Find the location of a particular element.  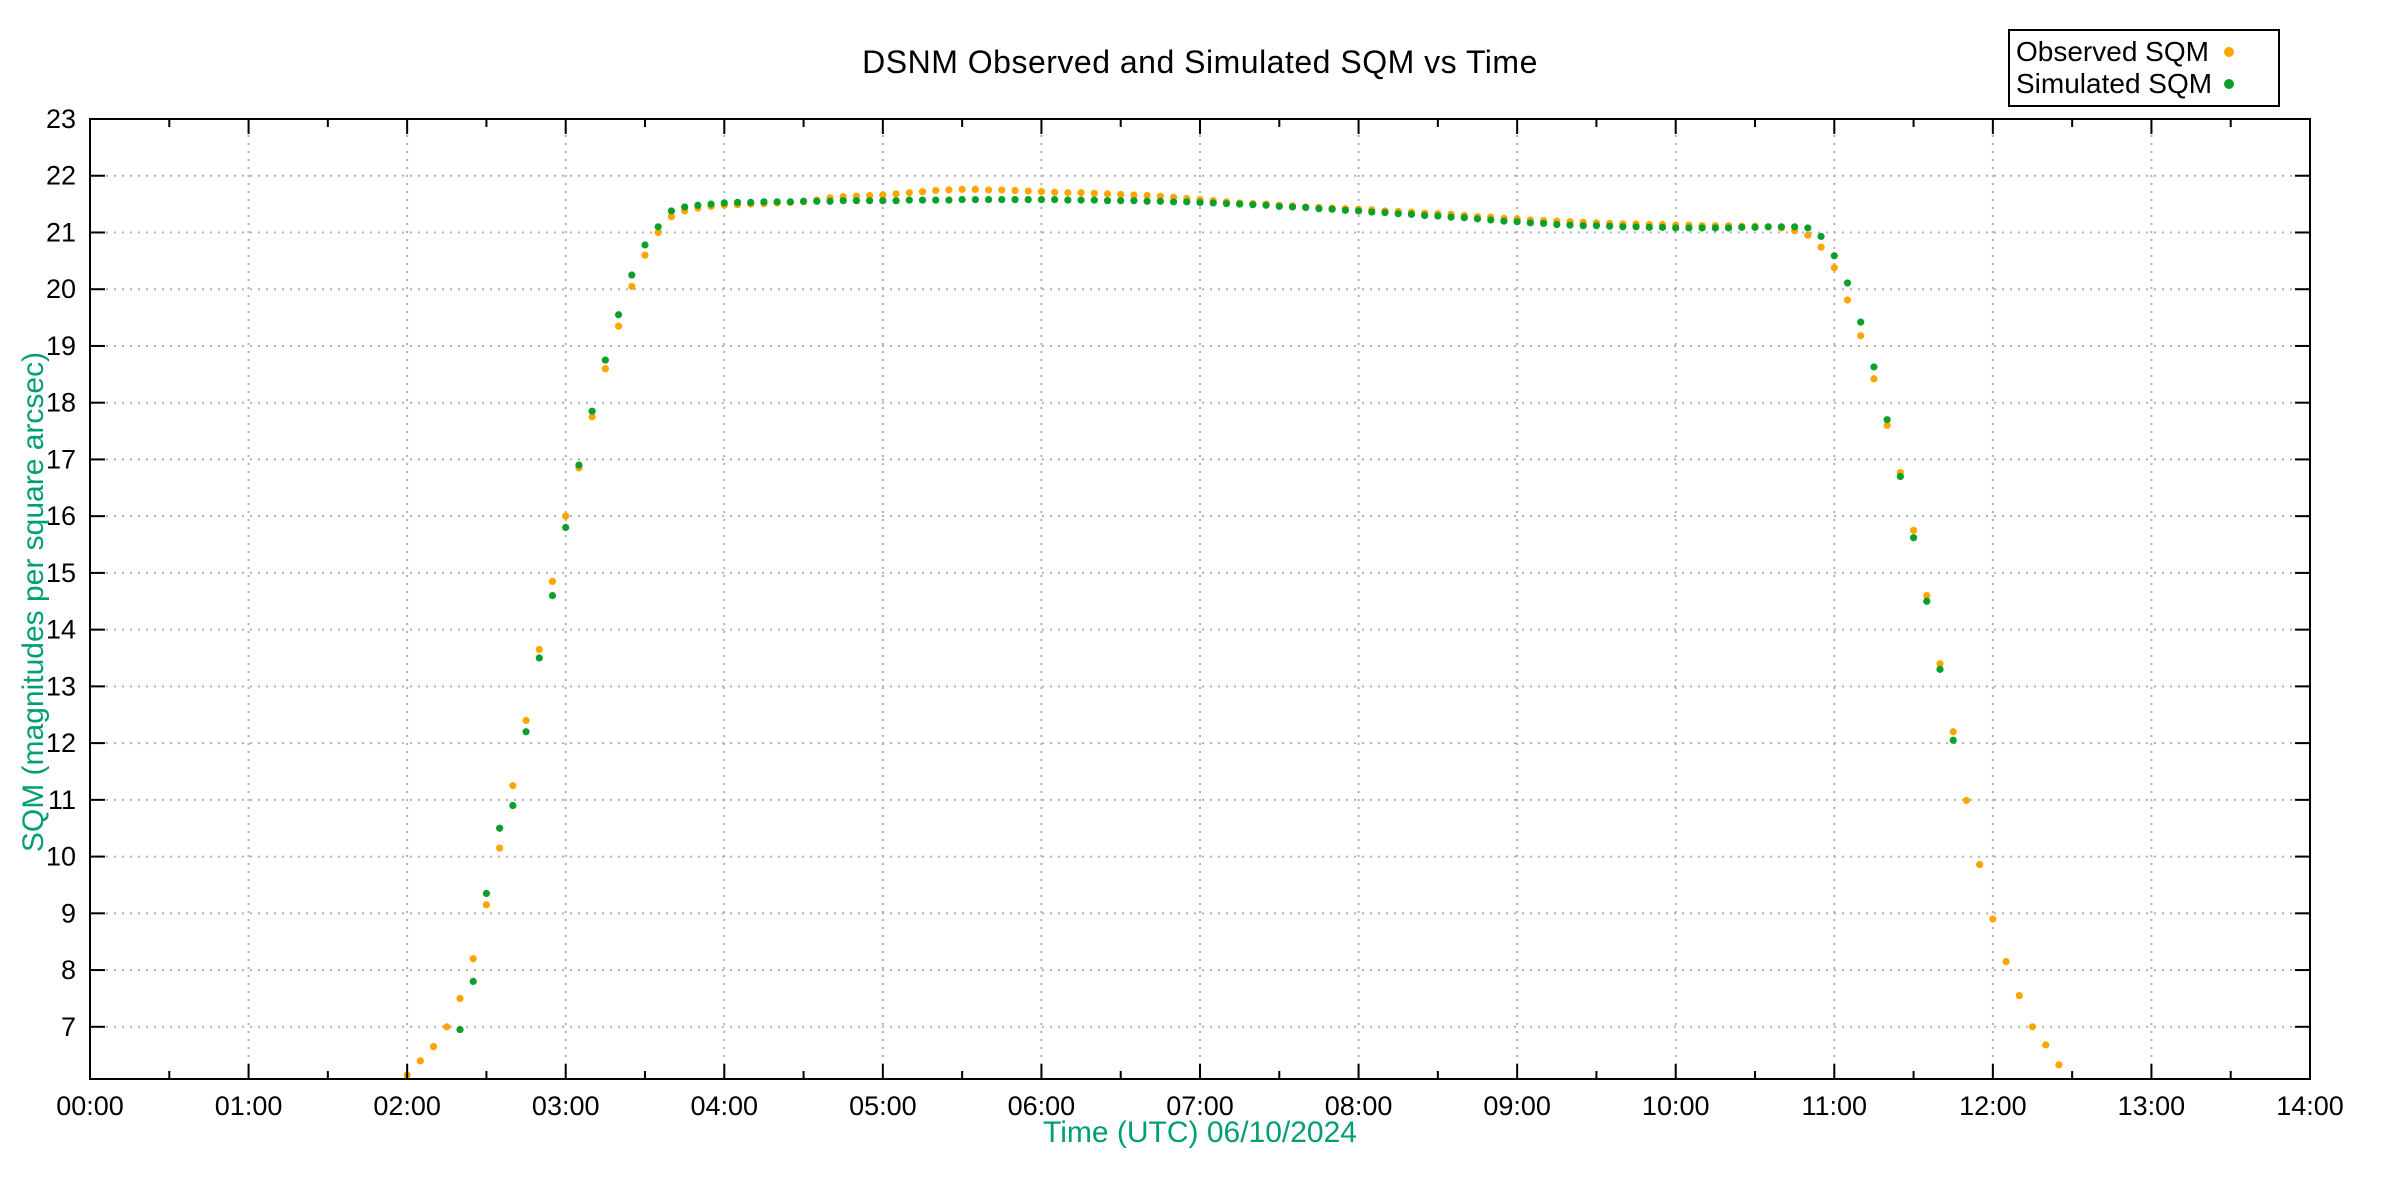

svg-text: 09:00 is located at coordinates (1517, 1106).